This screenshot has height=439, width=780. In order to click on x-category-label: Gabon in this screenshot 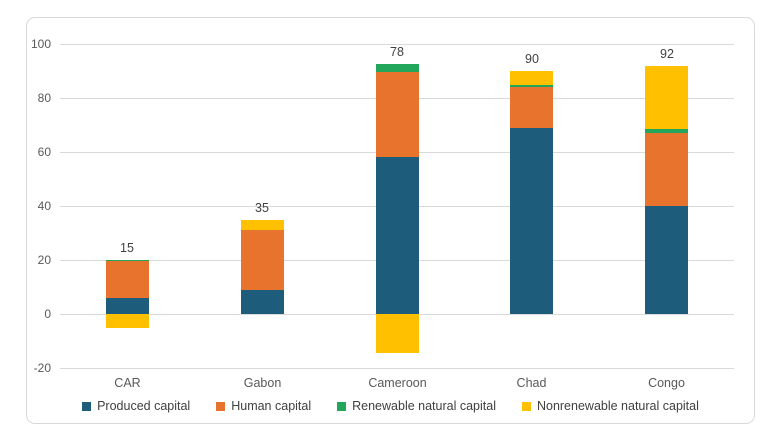, I will do `click(262, 383)`.